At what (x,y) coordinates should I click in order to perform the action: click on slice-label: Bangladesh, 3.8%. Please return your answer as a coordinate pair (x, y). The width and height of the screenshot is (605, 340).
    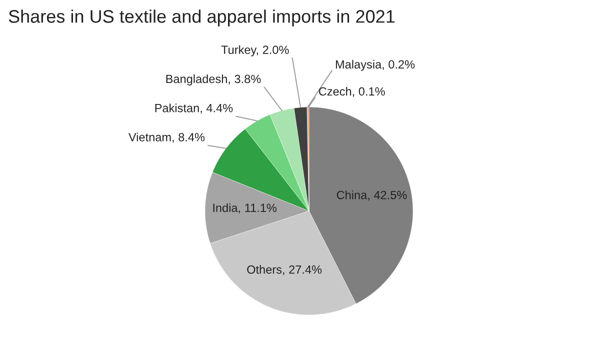
    Looking at the image, I should click on (213, 80).